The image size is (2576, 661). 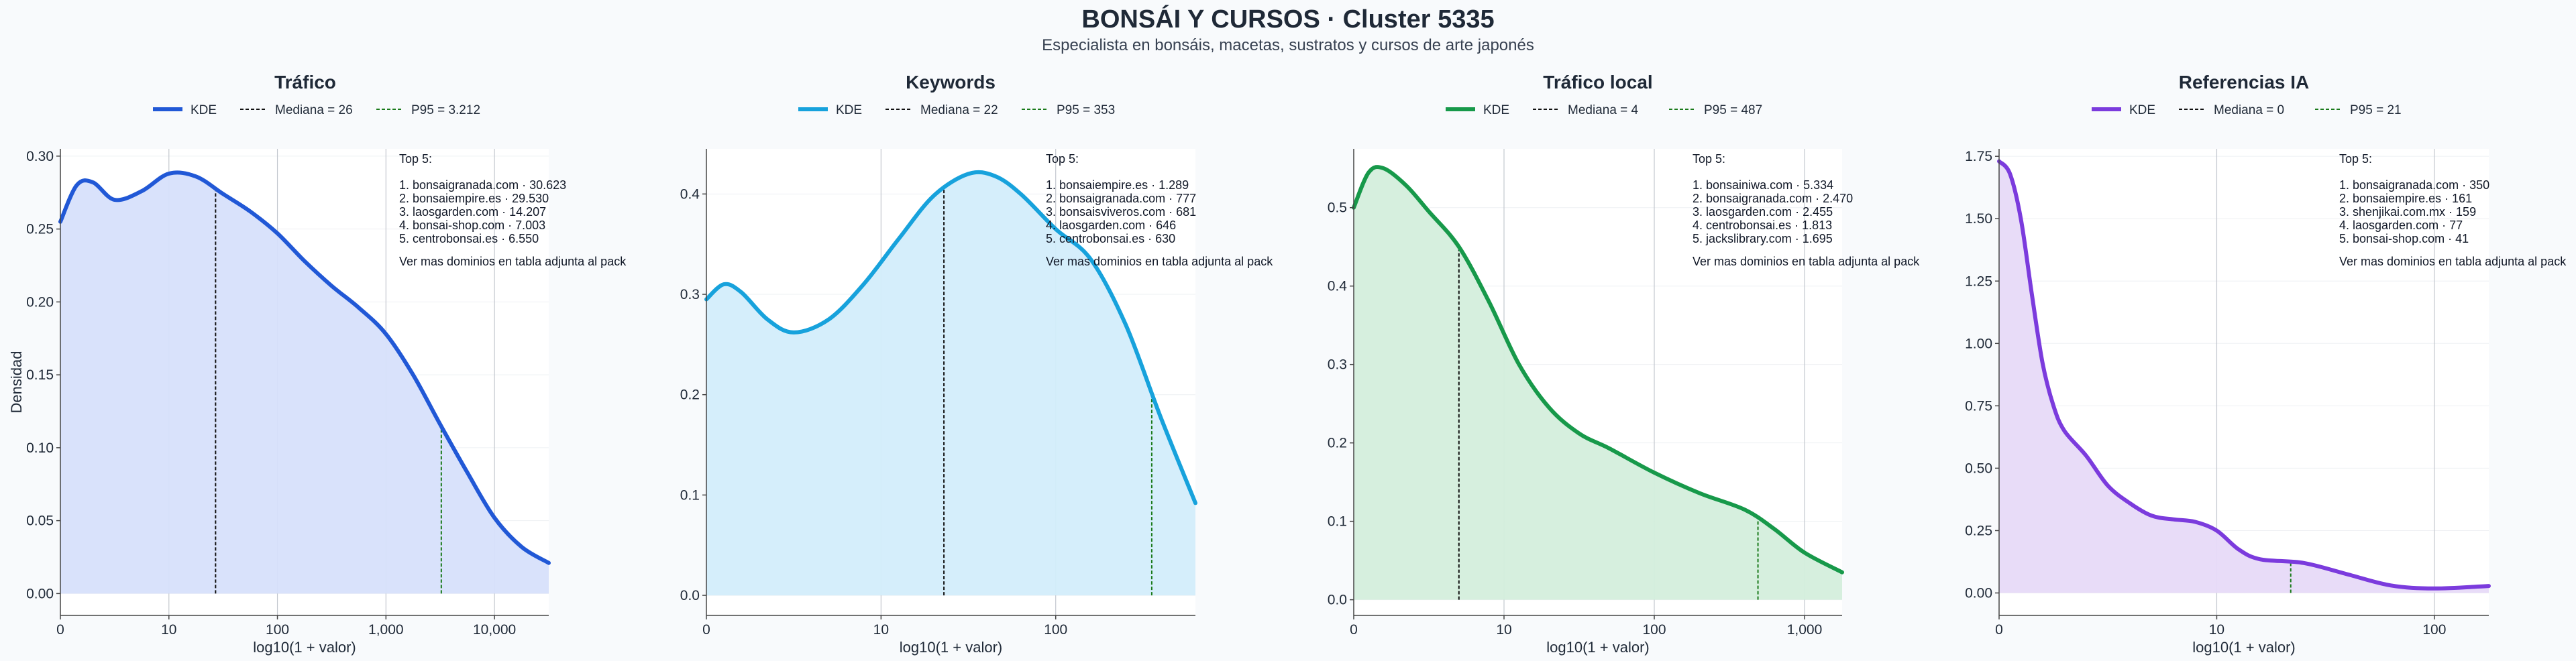 I want to click on y-tick-label: 0.10, so click(x=40, y=448).